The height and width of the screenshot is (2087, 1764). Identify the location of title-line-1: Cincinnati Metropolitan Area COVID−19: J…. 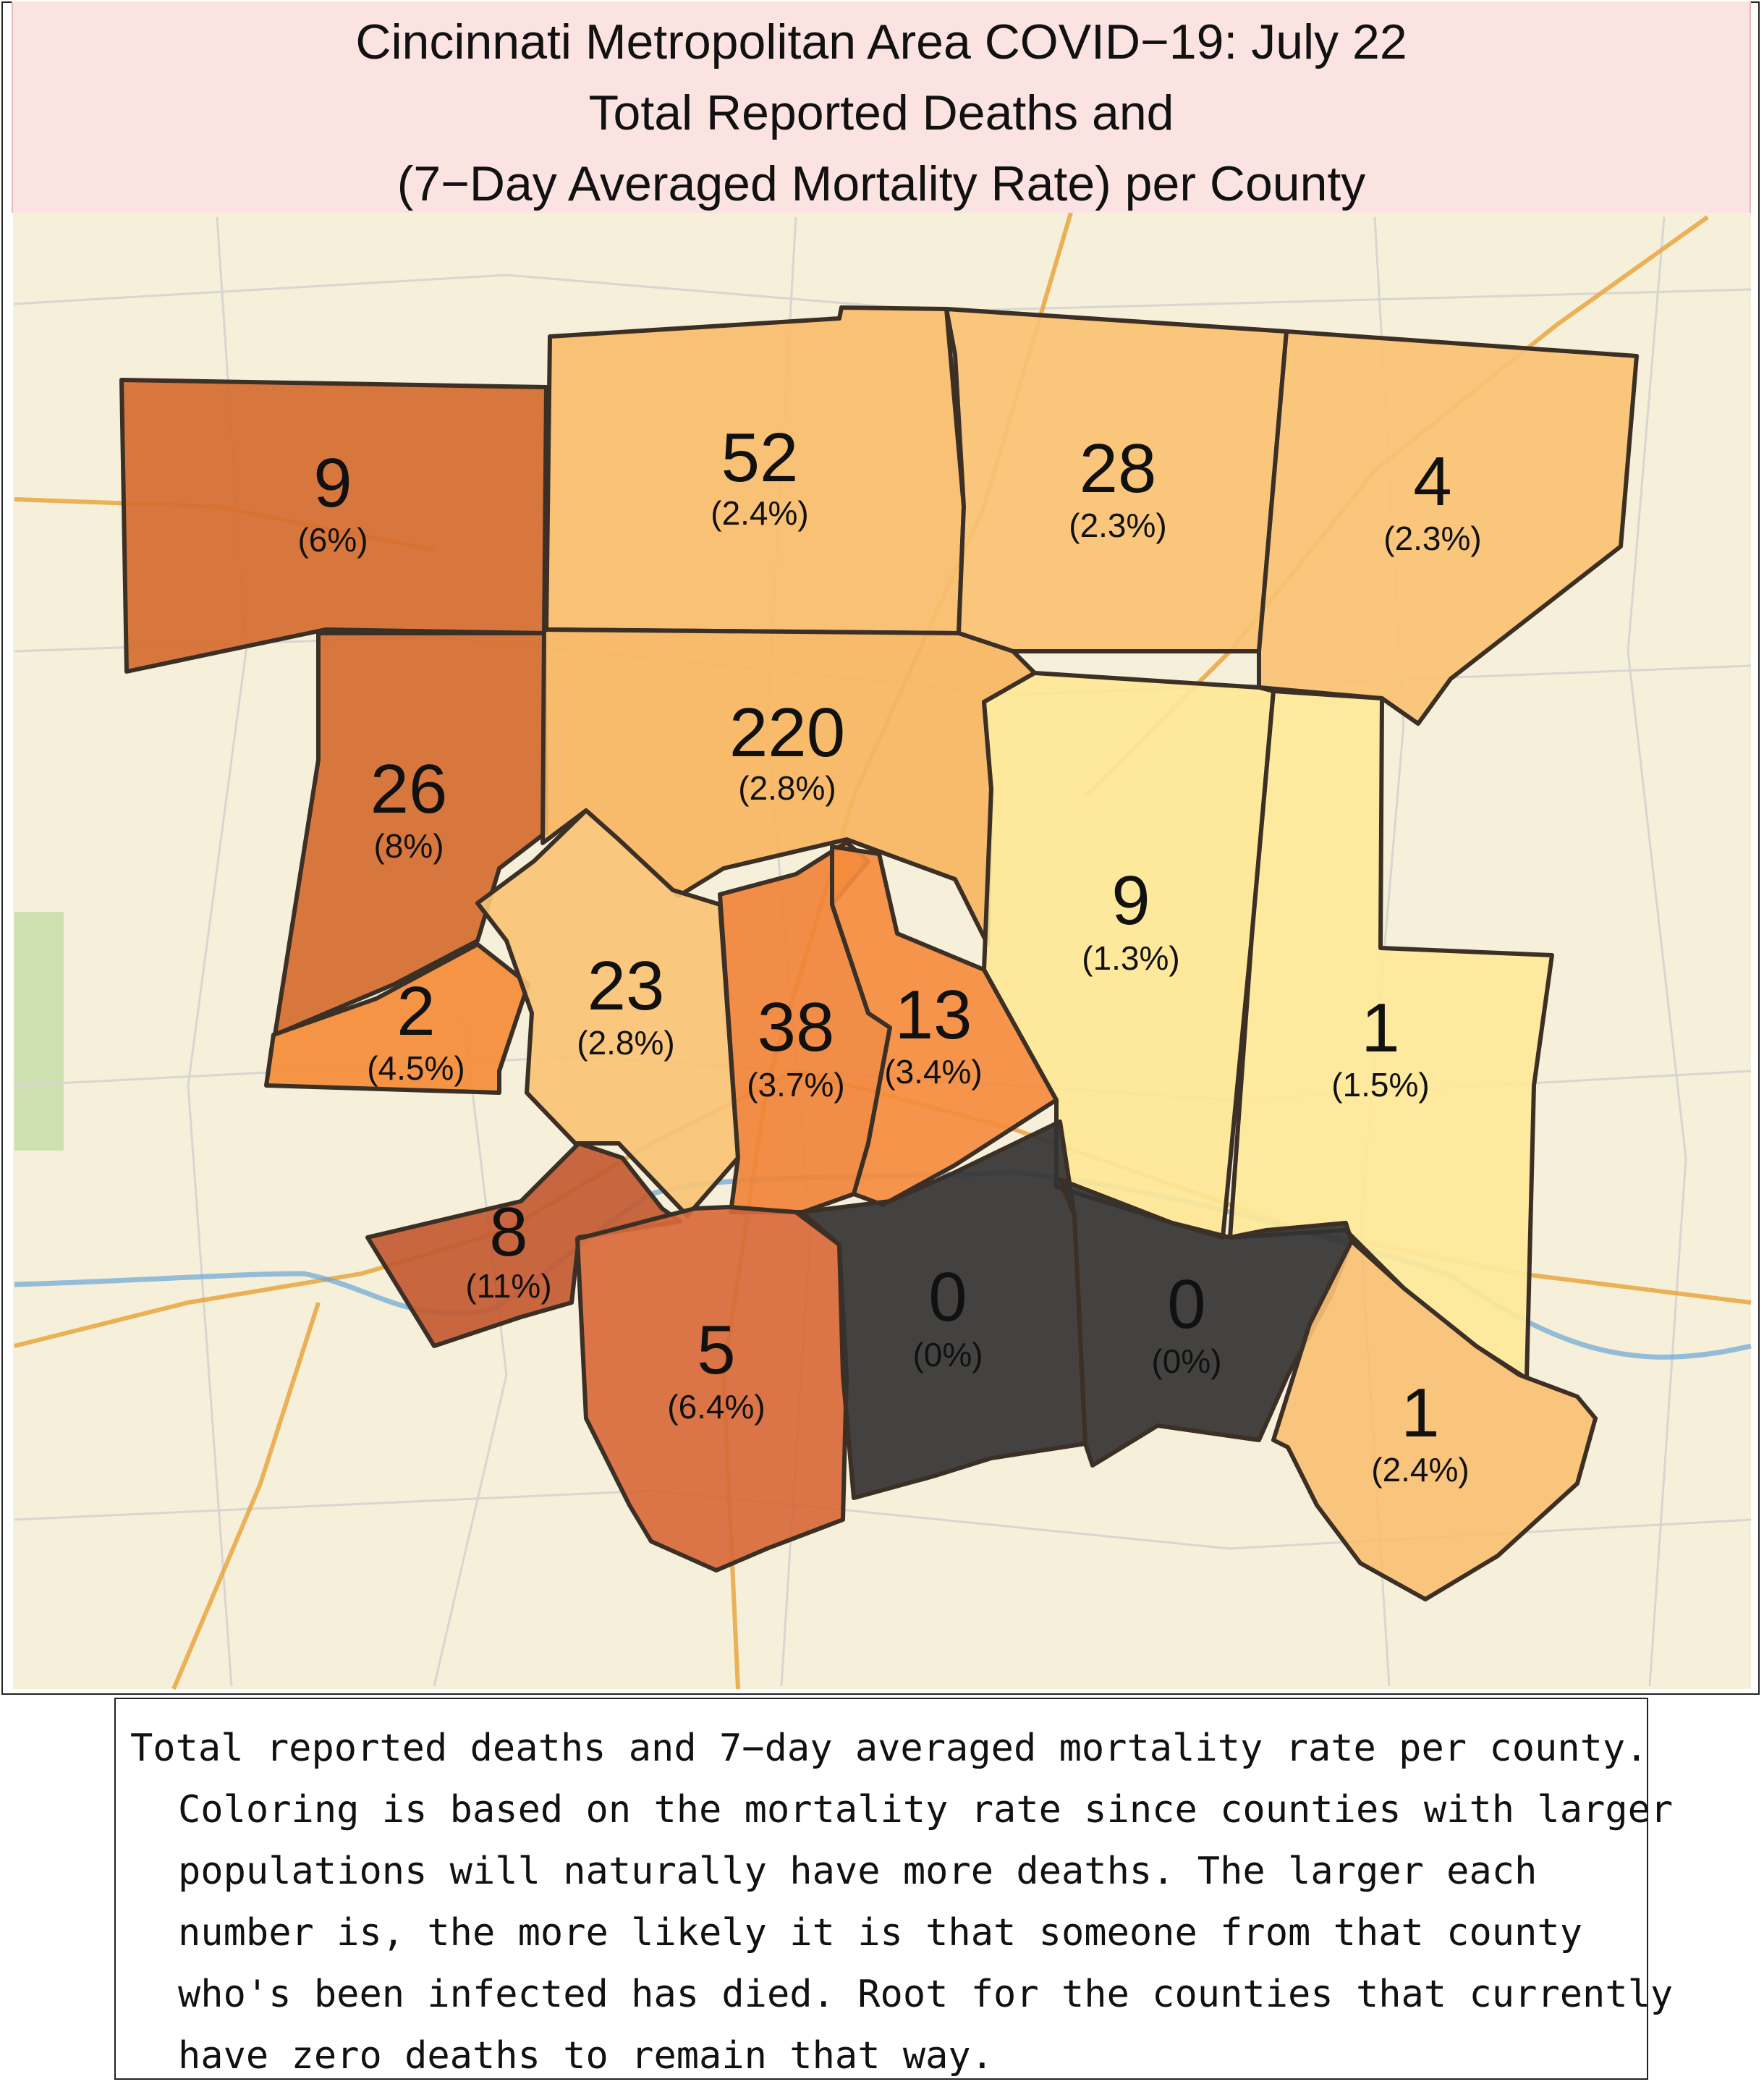
(881, 42).